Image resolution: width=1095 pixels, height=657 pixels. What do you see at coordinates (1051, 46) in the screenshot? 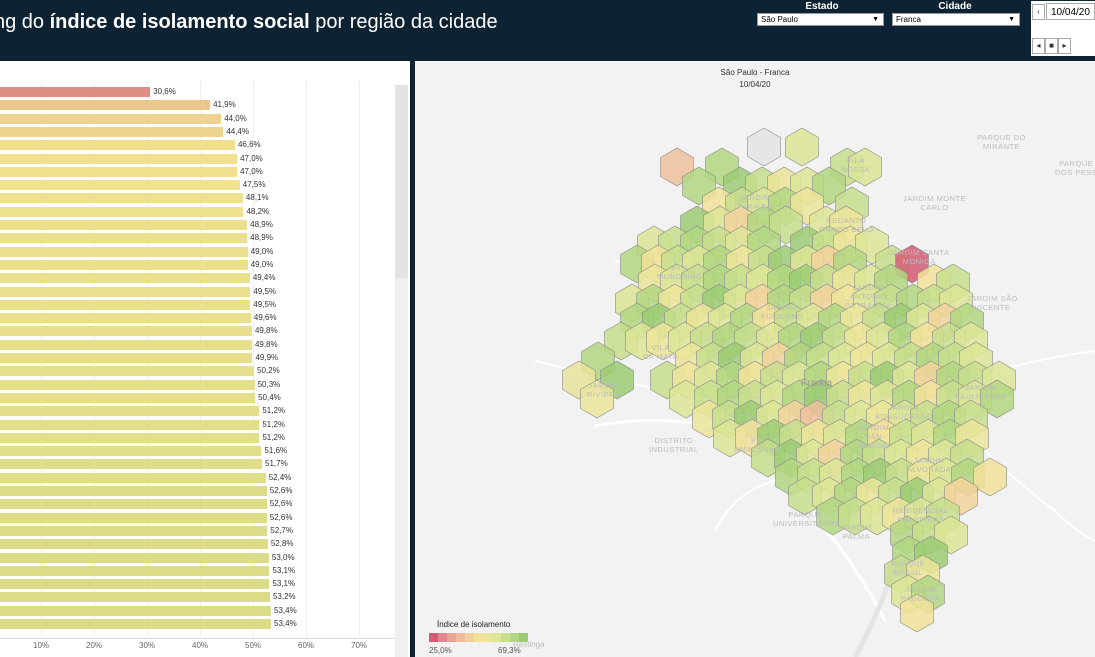
I see `stop-icon: ■` at bounding box center [1051, 46].